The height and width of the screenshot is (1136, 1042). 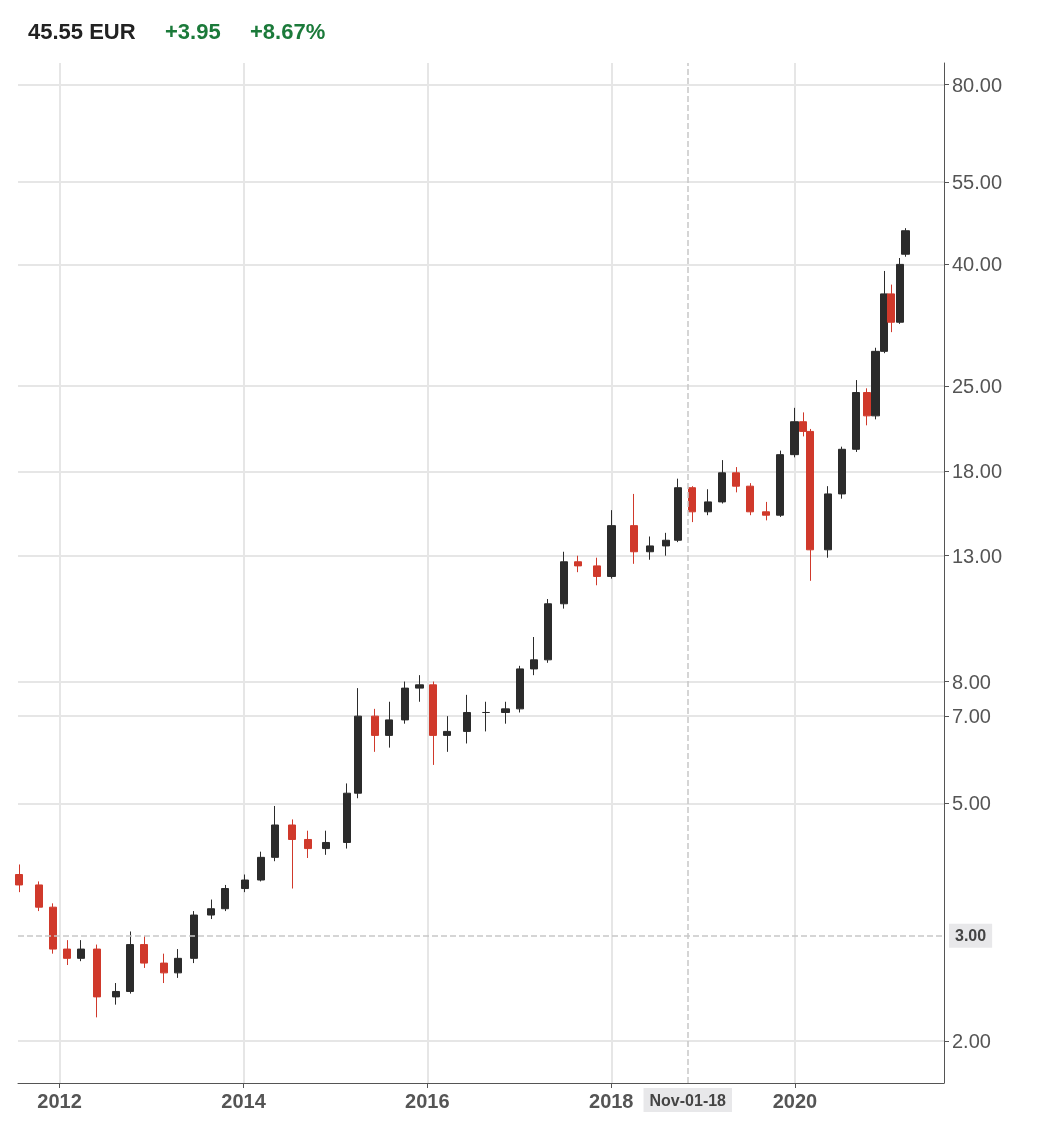 What do you see at coordinates (971, 716) in the screenshot?
I see `y-tick-label: 7.00` at bounding box center [971, 716].